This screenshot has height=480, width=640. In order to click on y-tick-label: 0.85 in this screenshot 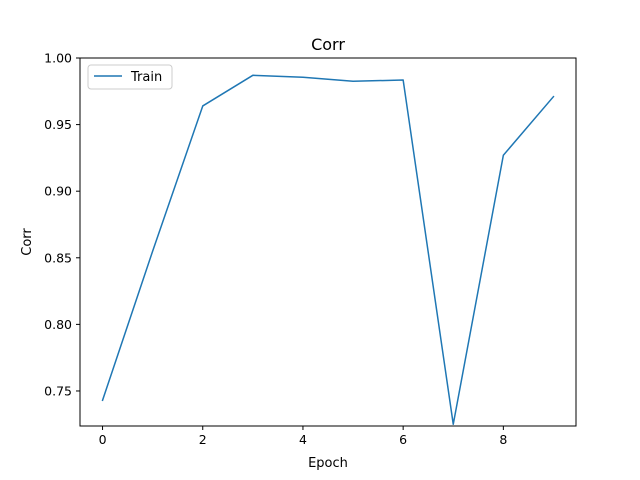, I will do `click(58, 257)`.